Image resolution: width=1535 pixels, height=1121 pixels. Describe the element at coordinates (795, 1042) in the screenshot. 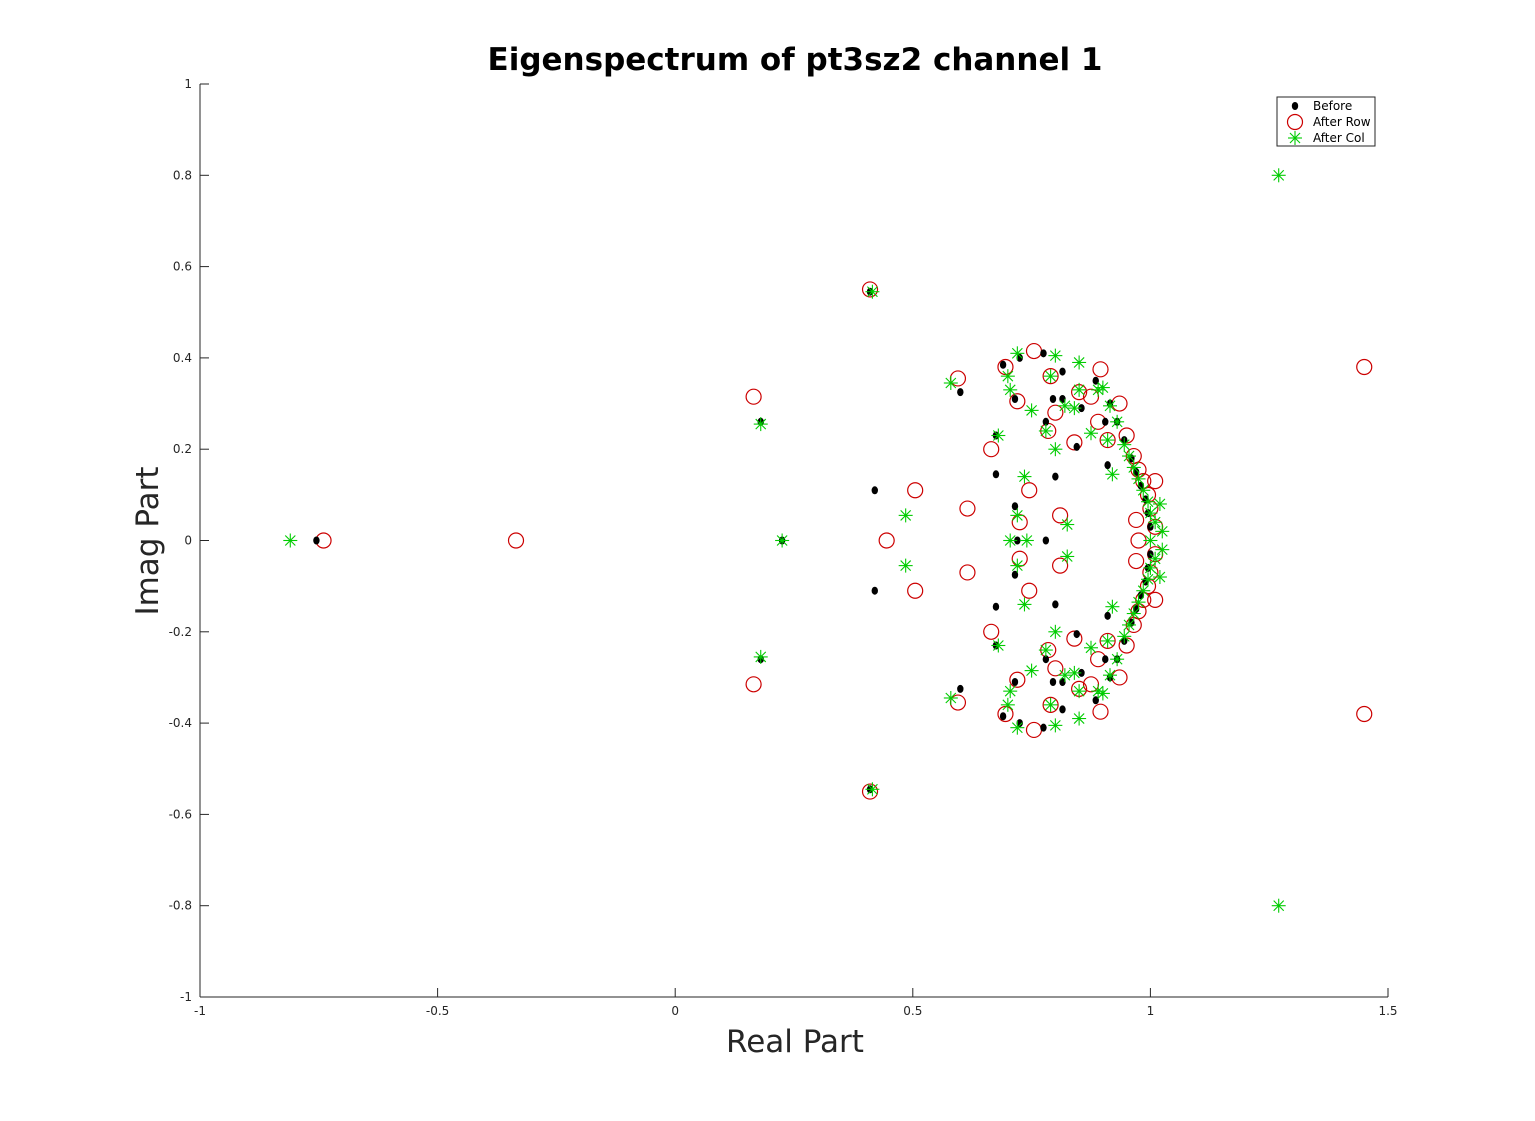

I see `x-axis-label: Real Part` at that location.